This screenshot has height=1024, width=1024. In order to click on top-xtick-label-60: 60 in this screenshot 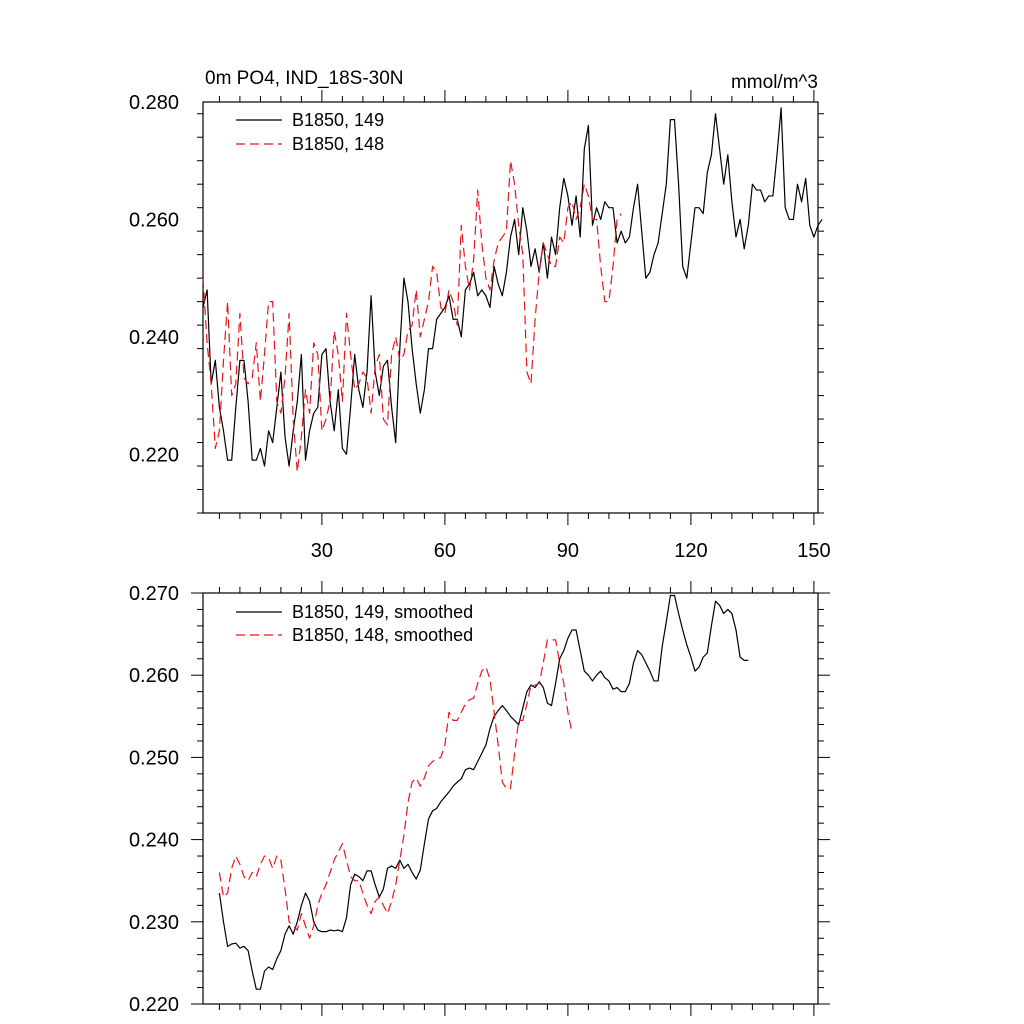, I will do `click(445, 551)`.